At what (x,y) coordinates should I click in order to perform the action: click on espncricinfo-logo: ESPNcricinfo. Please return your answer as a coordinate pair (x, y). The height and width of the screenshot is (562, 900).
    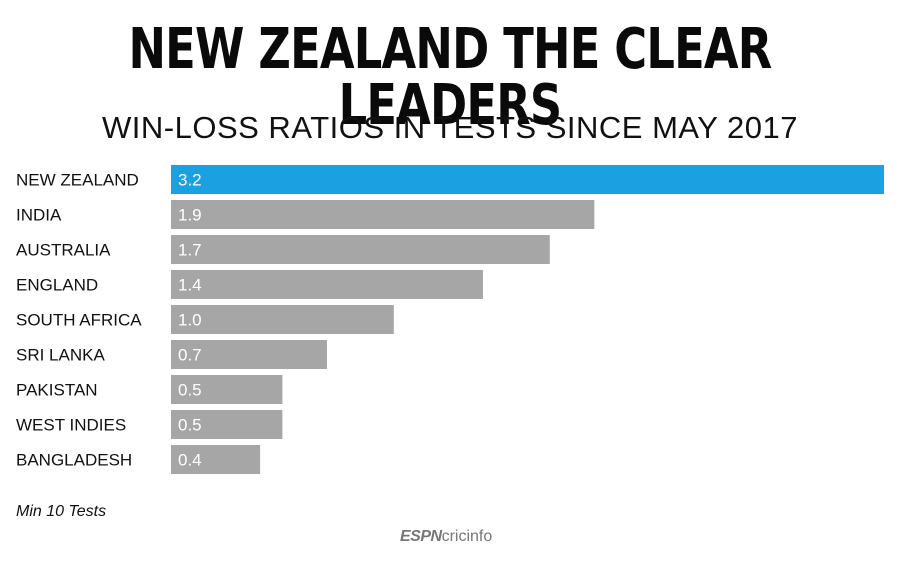
    Looking at the image, I should click on (446, 537).